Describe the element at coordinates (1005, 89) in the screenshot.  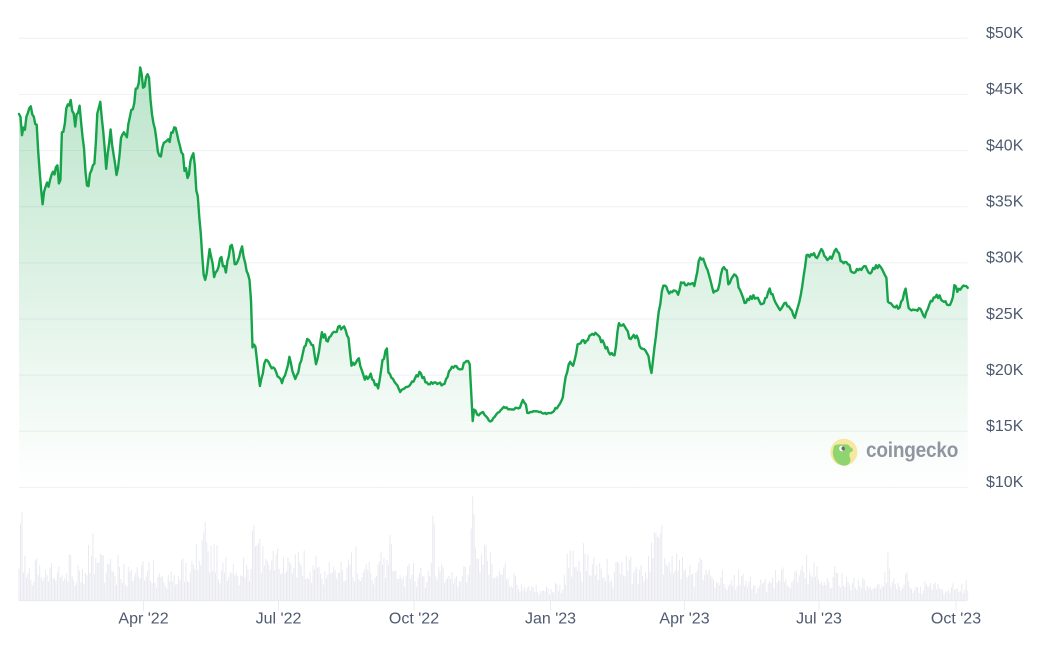
I see `svg-text: $45K` at that location.